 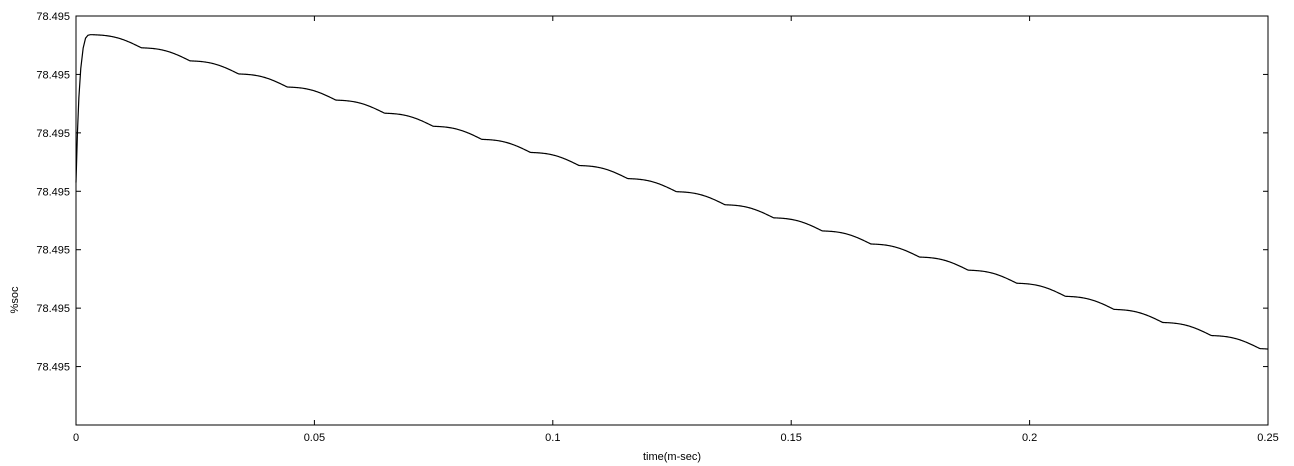 I want to click on x-tick-label: 0.05, so click(x=314, y=438).